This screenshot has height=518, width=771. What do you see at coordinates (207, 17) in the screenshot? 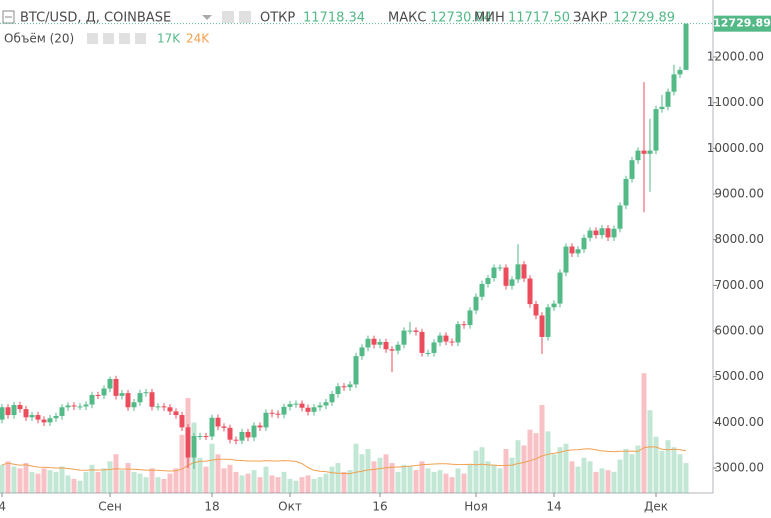
I see `dropdown-icon` at bounding box center [207, 17].